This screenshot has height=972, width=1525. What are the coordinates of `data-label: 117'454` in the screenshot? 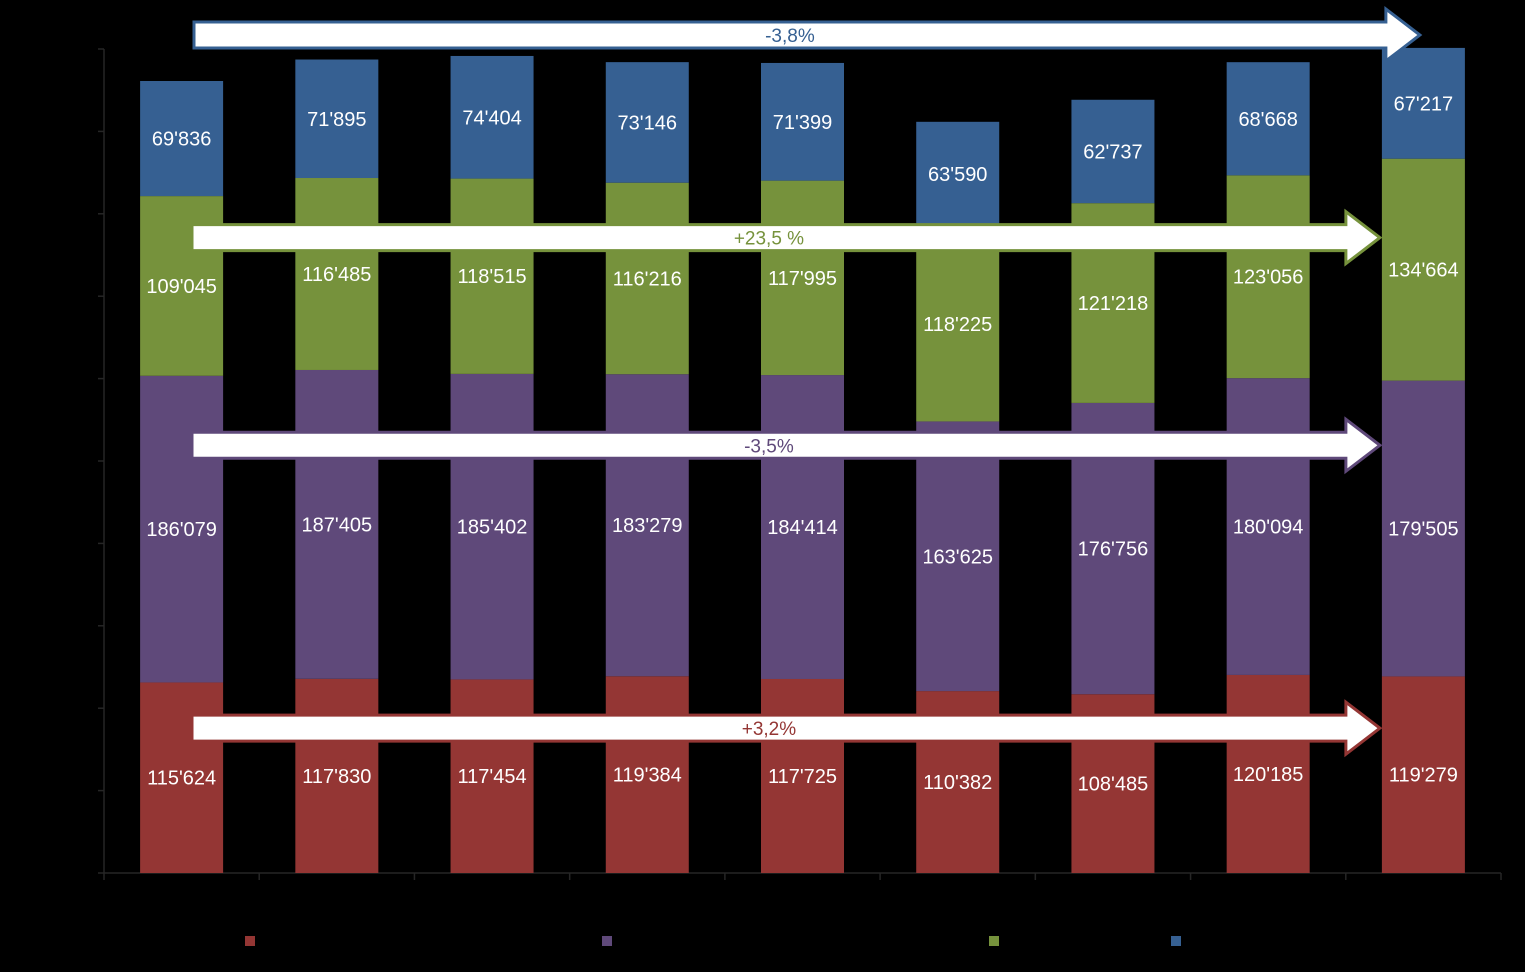 It's located at (492, 777).